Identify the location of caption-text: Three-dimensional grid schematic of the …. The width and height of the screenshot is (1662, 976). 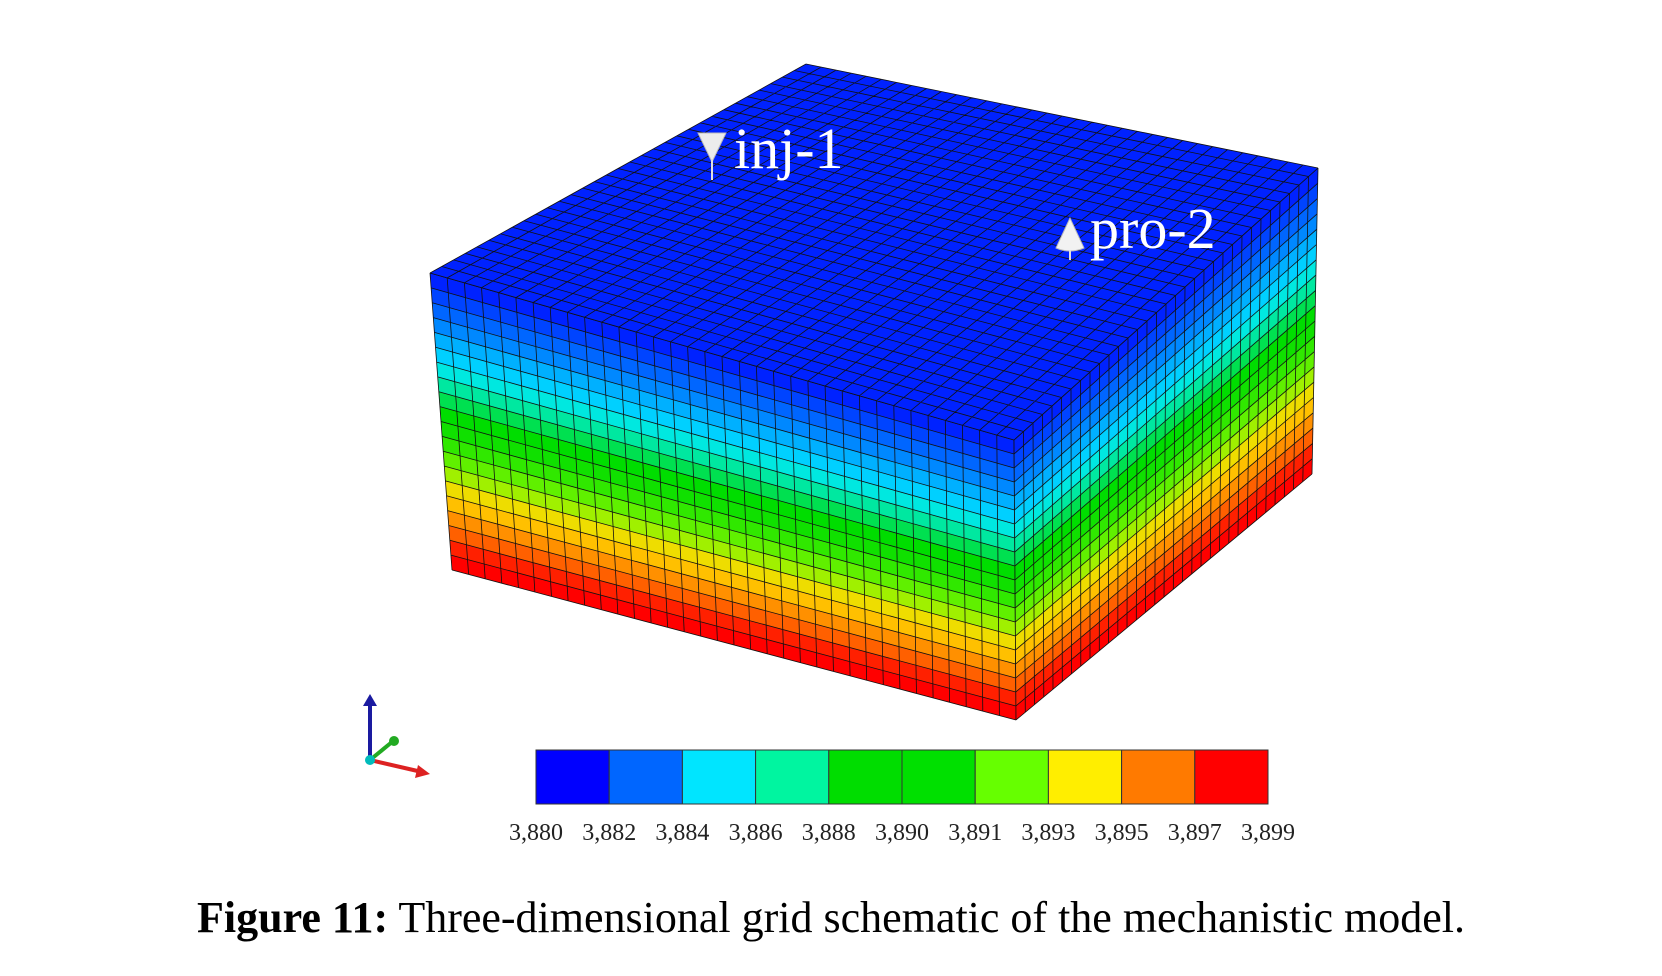
(926, 917).